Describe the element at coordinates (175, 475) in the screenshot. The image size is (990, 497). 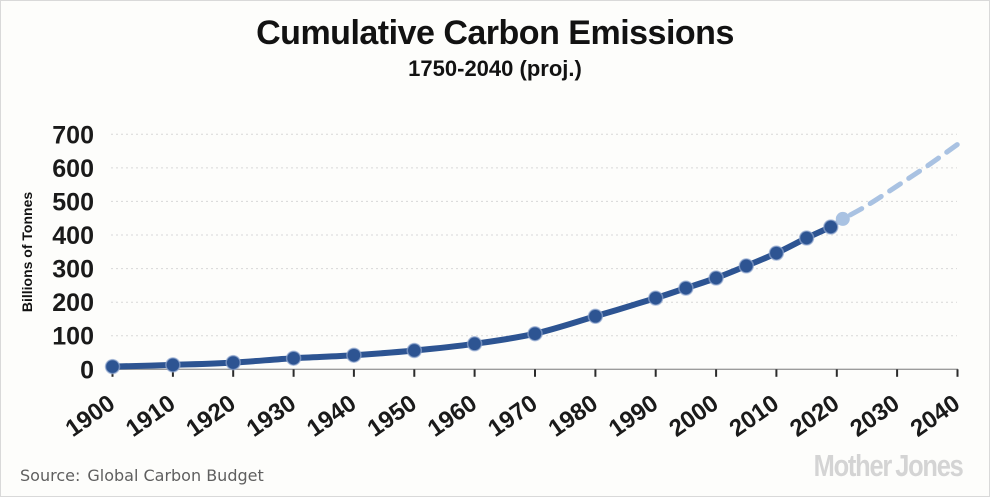
I see `source-value: Global Carbon Budget` at that location.